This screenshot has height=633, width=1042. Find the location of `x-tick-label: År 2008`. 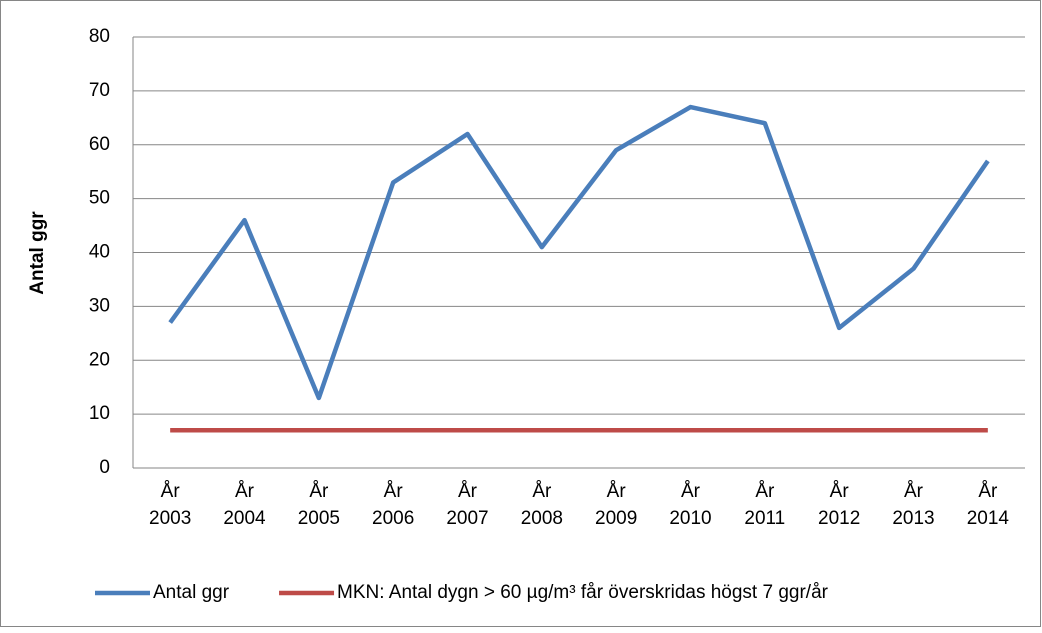

x-tick-label: År 2008 is located at coordinates (542, 505).